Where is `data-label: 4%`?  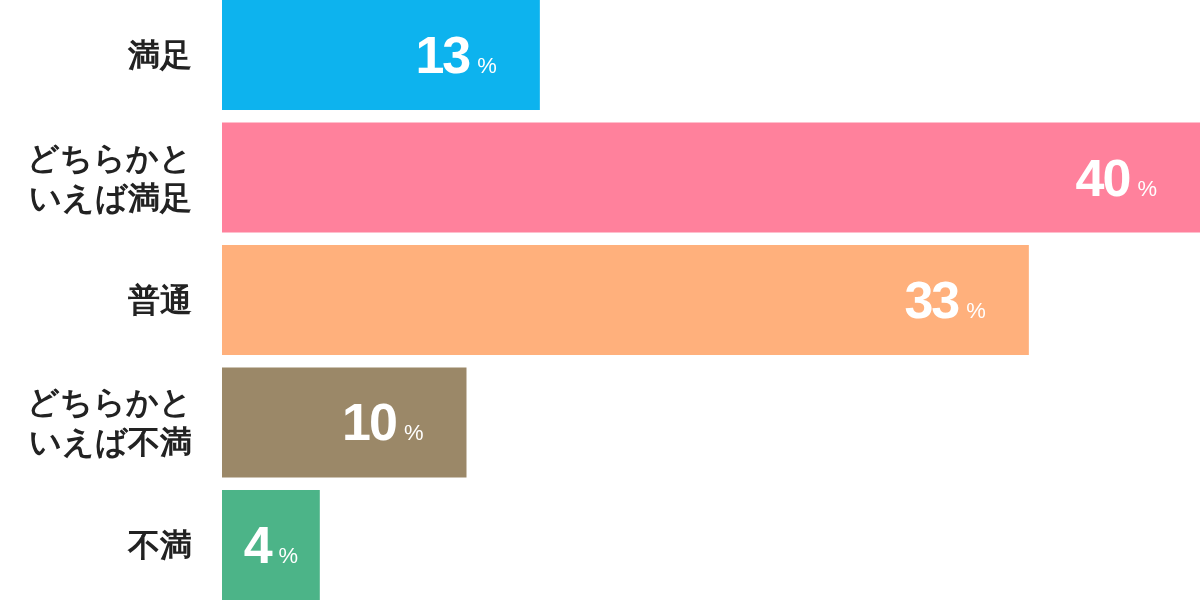
data-label: 4% is located at coordinates (271, 545).